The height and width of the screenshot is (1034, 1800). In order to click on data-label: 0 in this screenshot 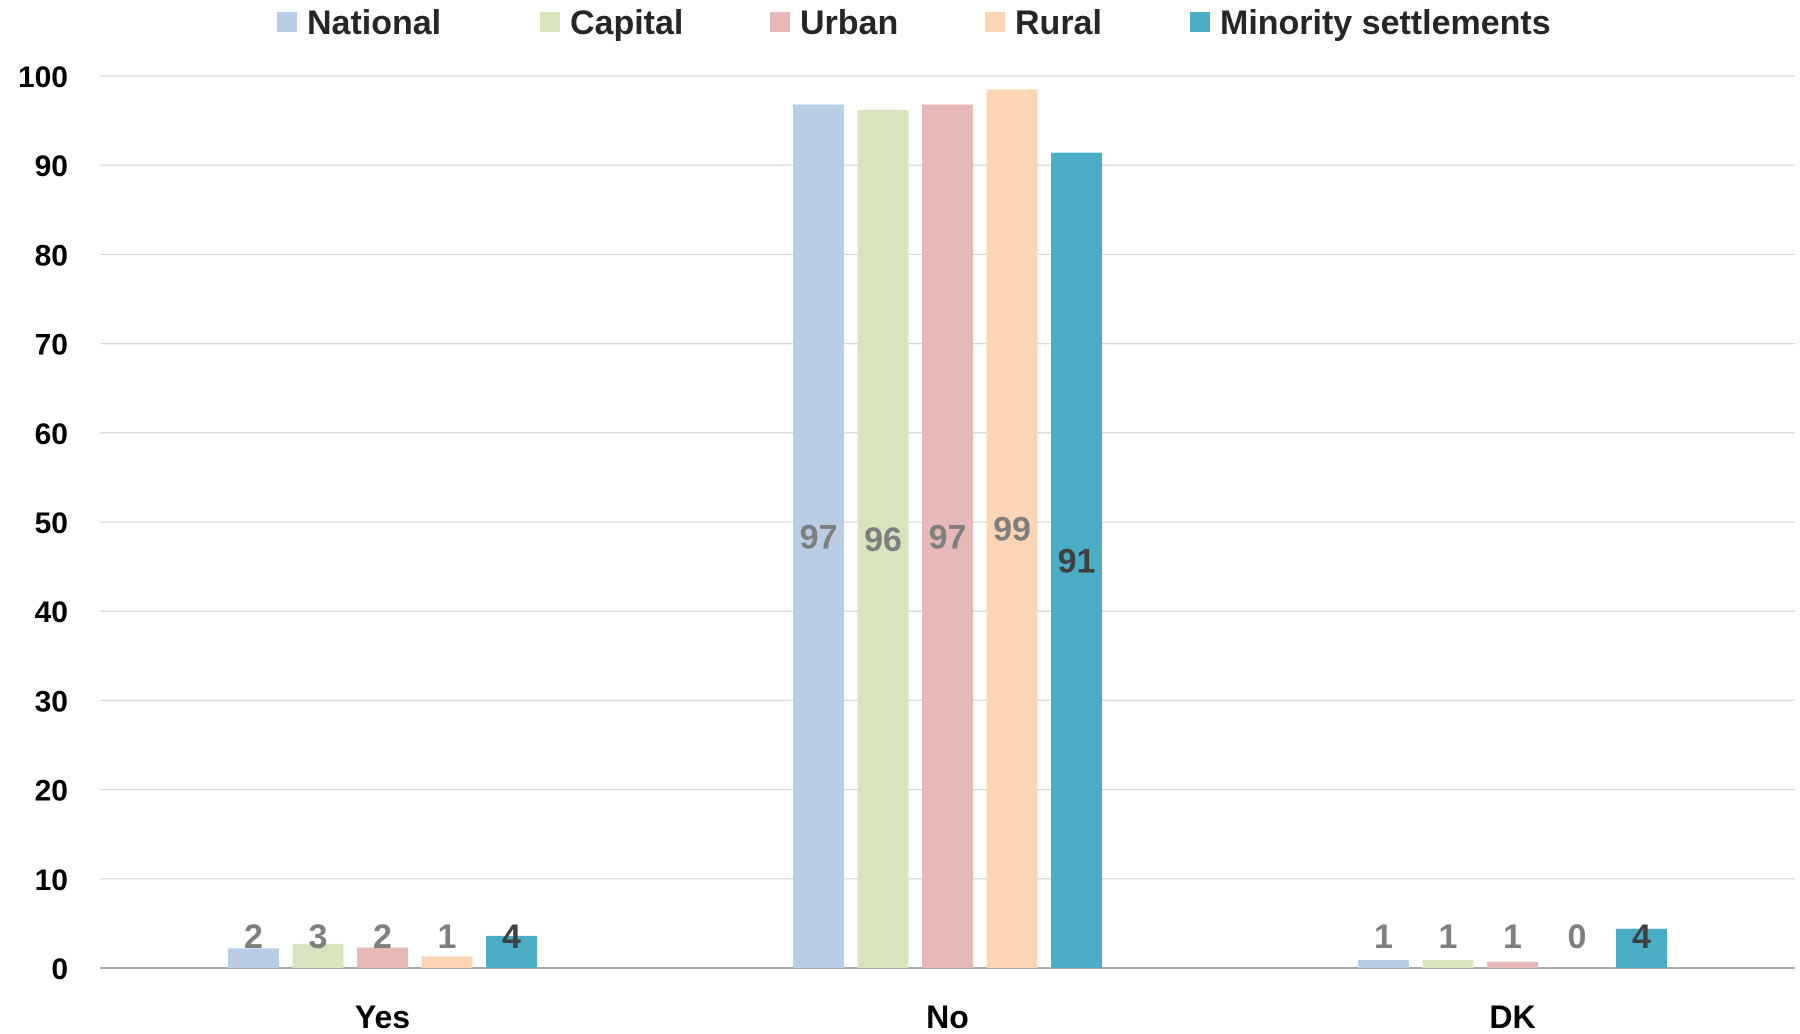, I will do `click(1577, 937)`.